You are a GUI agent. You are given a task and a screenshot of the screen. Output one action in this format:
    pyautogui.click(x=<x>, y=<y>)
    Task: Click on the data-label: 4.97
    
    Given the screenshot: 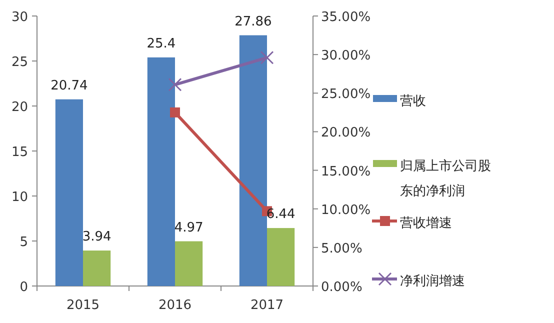 What is the action you would take?
    pyautogui.click(x=189, y=228)
    